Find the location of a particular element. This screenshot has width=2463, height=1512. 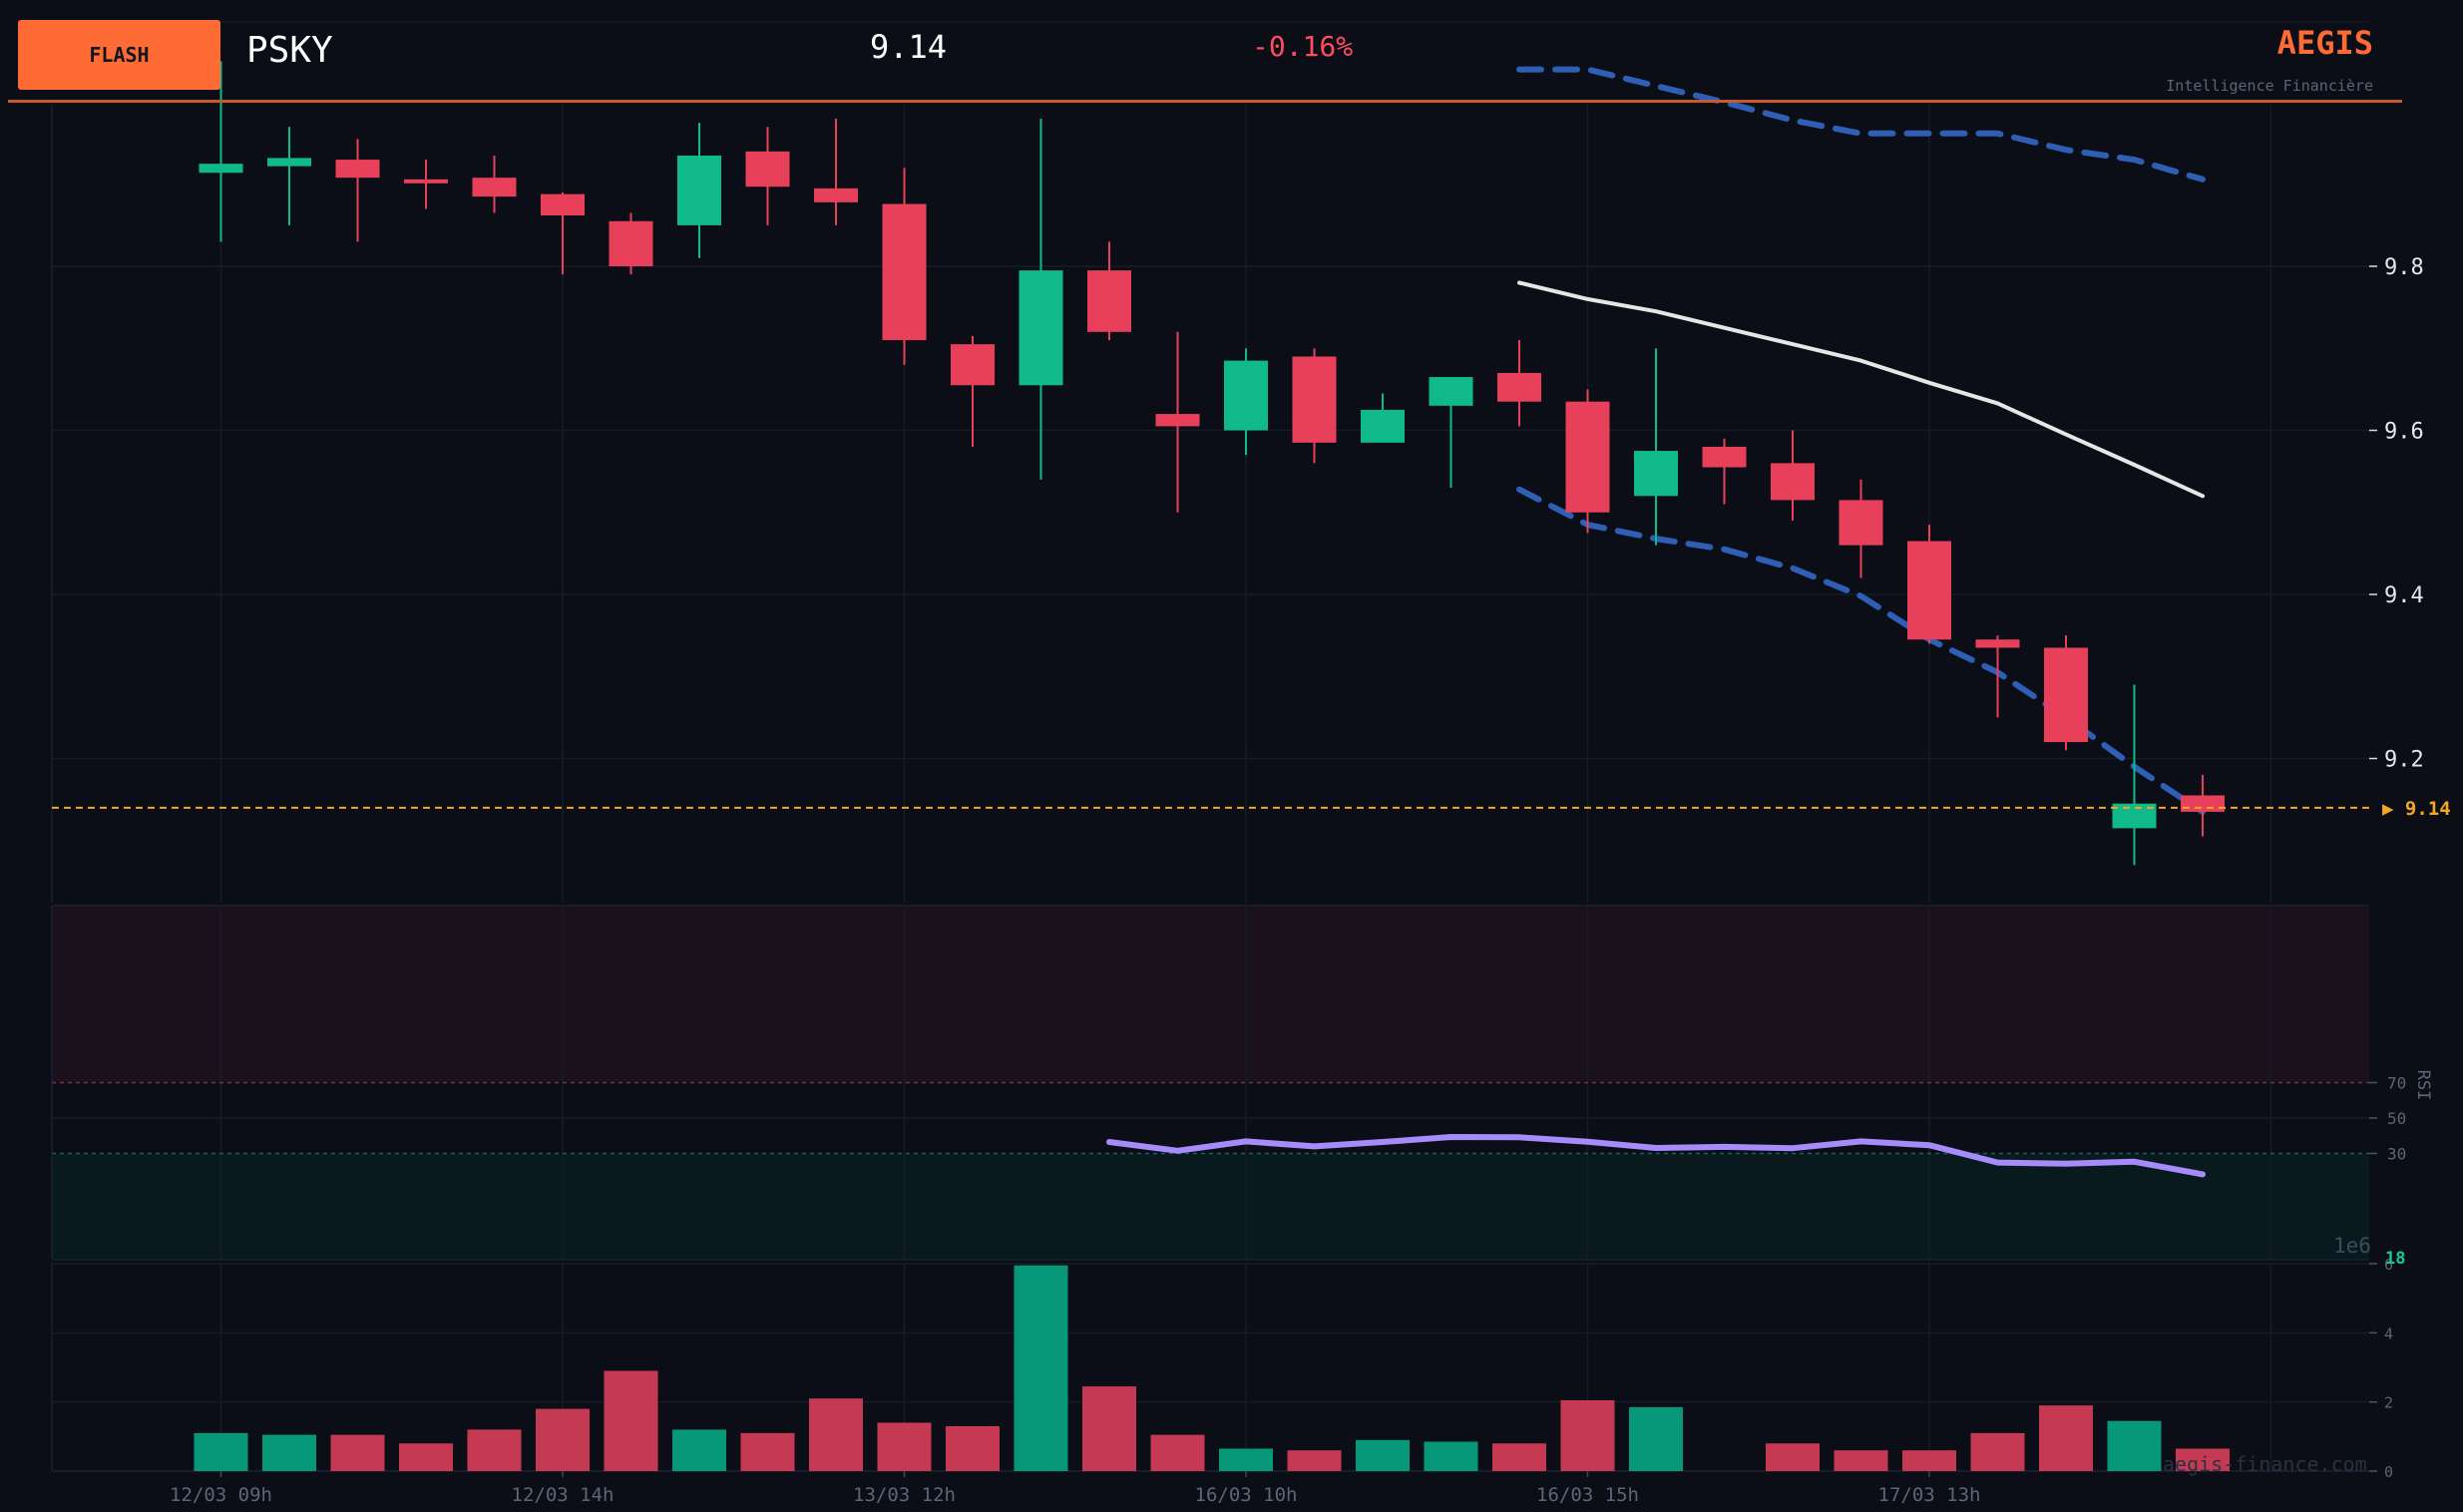

rsi-oversold-zone is located at coordinates (1210, 1206).